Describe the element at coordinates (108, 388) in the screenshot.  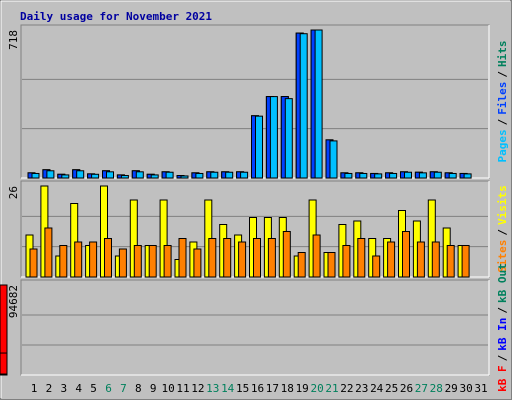
I see `x-tick-label: 6` at that location.